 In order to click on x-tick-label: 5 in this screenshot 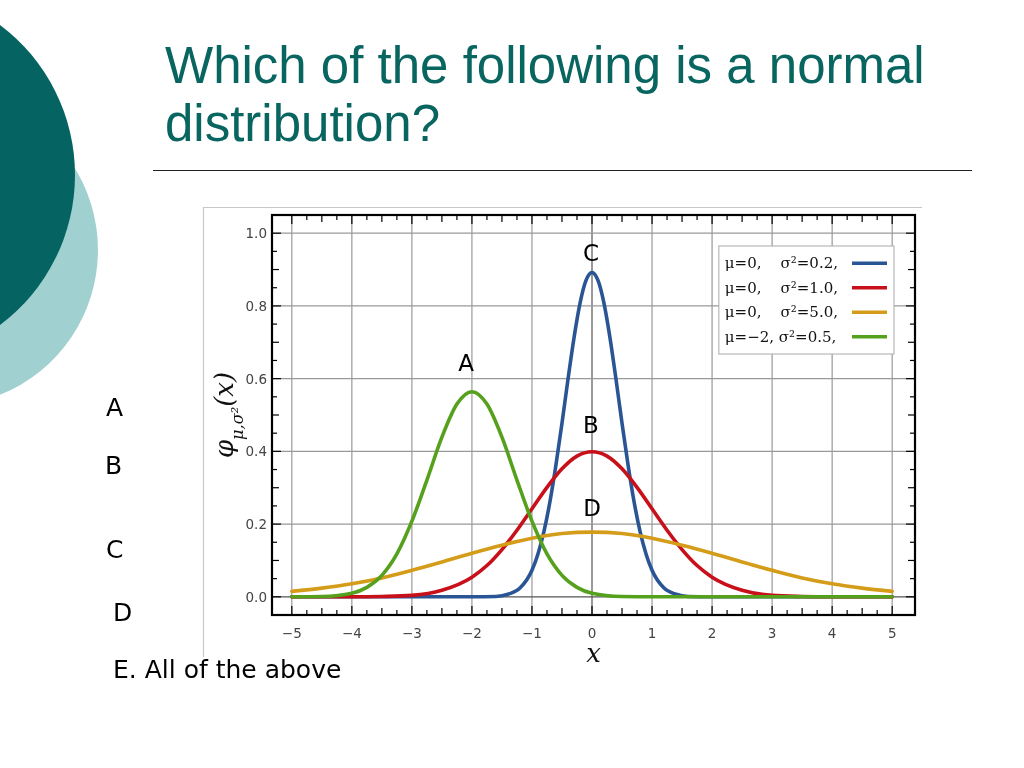, I will do `click(892, 633)`.